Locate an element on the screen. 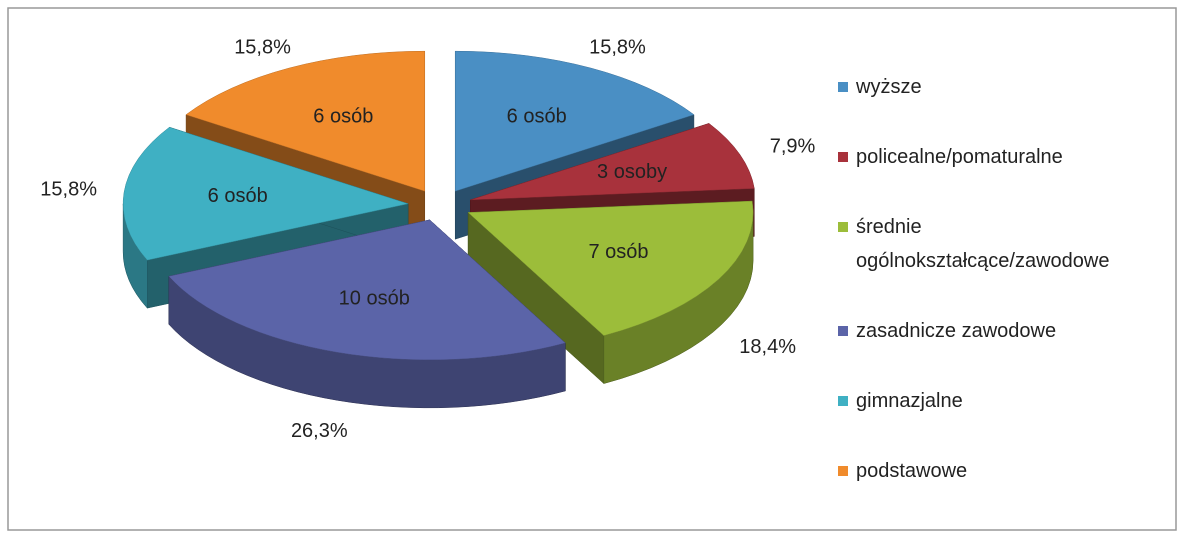 The image size is (1184, 537). legend-item: policealne/pomaturalne is located at coordinates (1008, 157).